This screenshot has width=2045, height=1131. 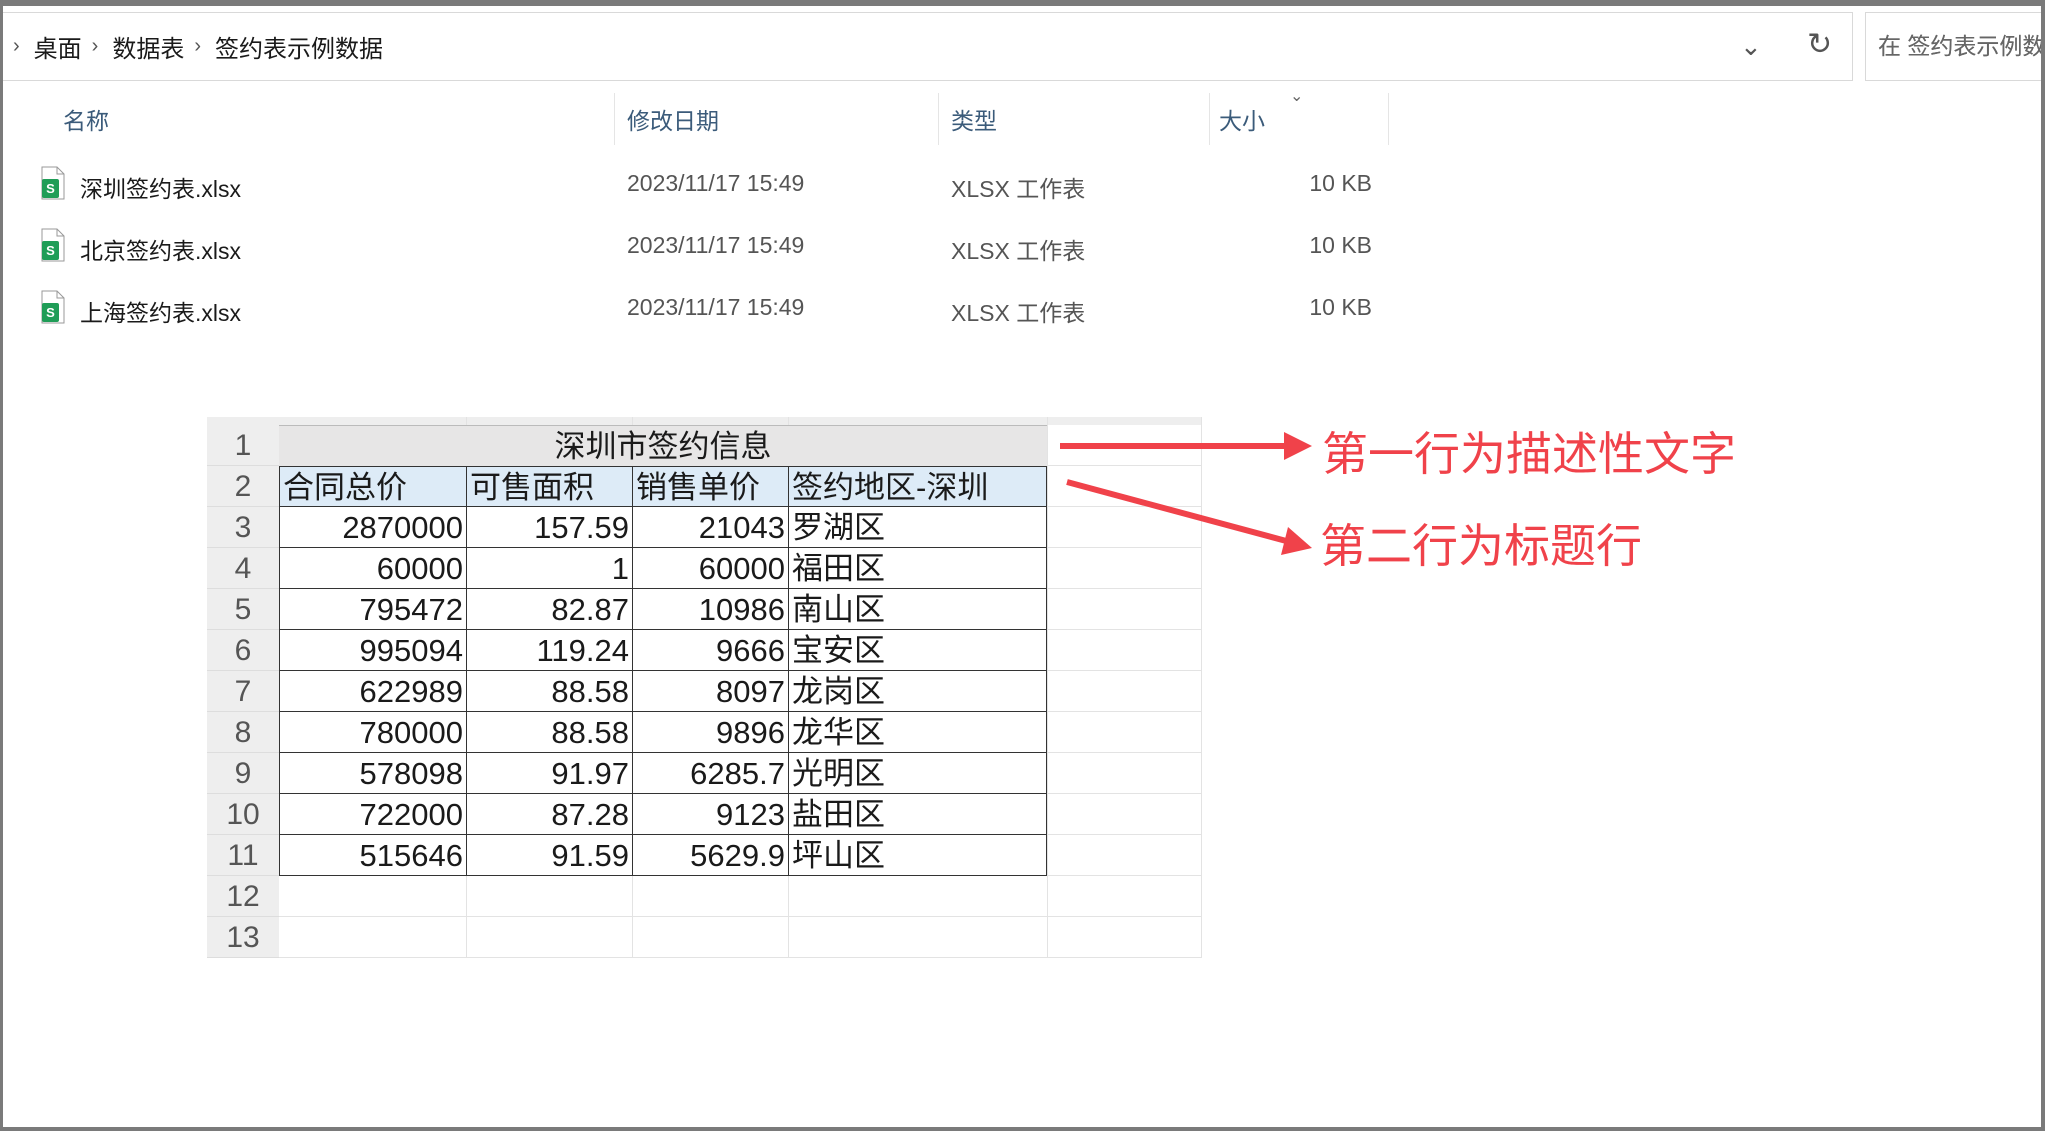 I want to click on row-header: 9, so click(x=243, y=773).